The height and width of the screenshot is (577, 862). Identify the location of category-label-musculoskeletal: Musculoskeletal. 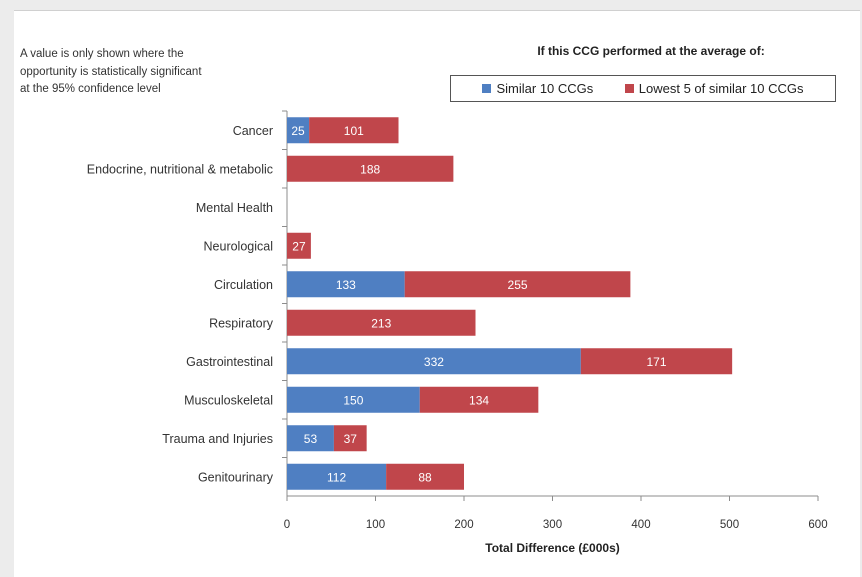
(228, 400).